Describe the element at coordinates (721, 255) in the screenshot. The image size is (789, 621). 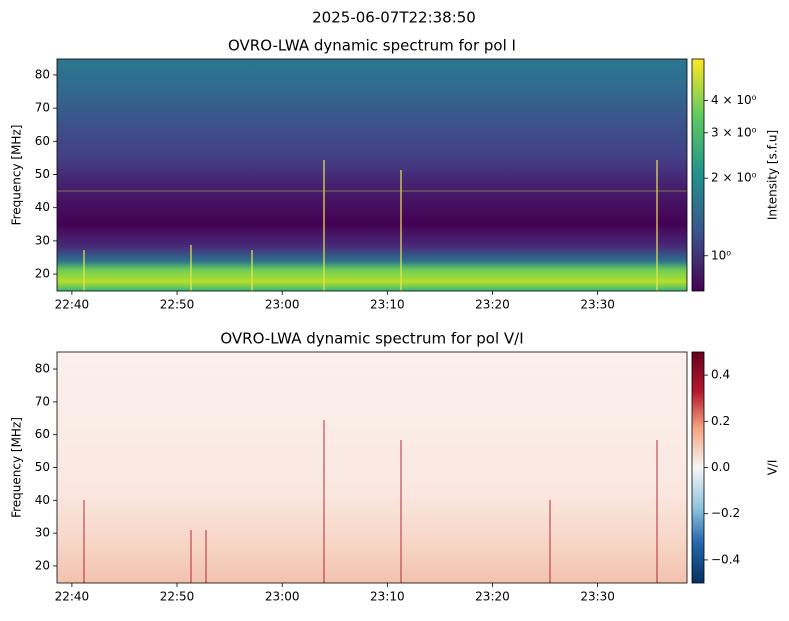
I see `colorbar-tick-label: 10⁰` at that location.